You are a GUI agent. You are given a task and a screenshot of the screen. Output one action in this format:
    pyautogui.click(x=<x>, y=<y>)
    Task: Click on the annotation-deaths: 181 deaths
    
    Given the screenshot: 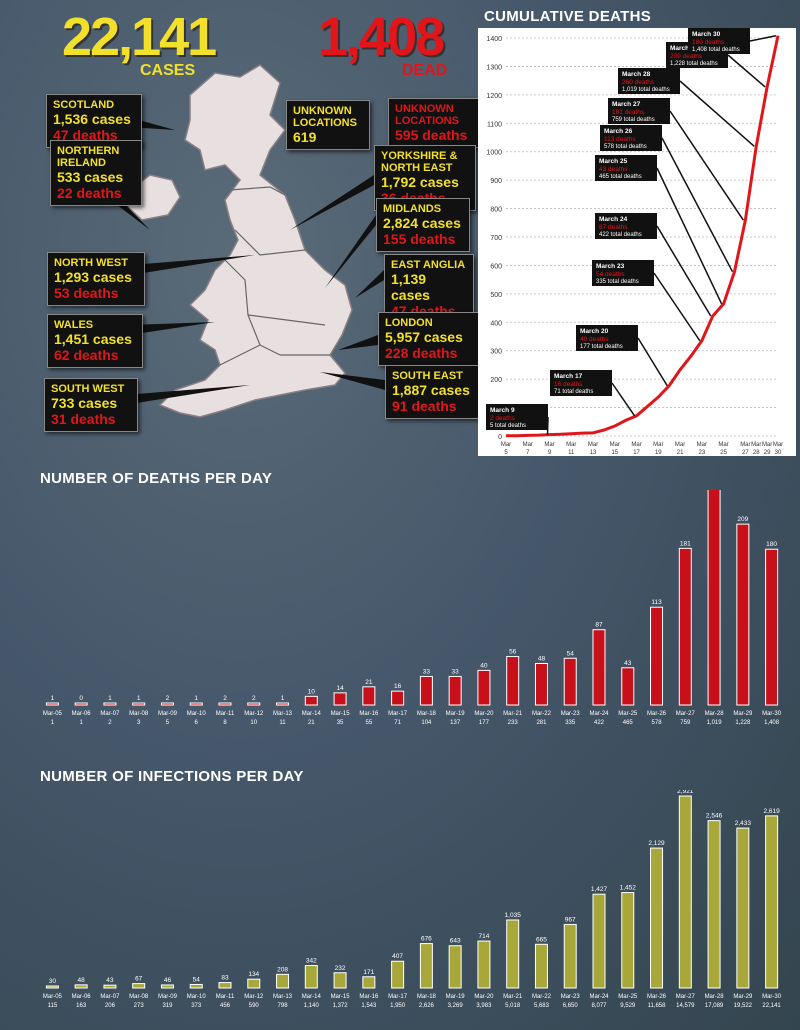 What is the action you would take?
    pyautogui.click(x=628, y=112)
    